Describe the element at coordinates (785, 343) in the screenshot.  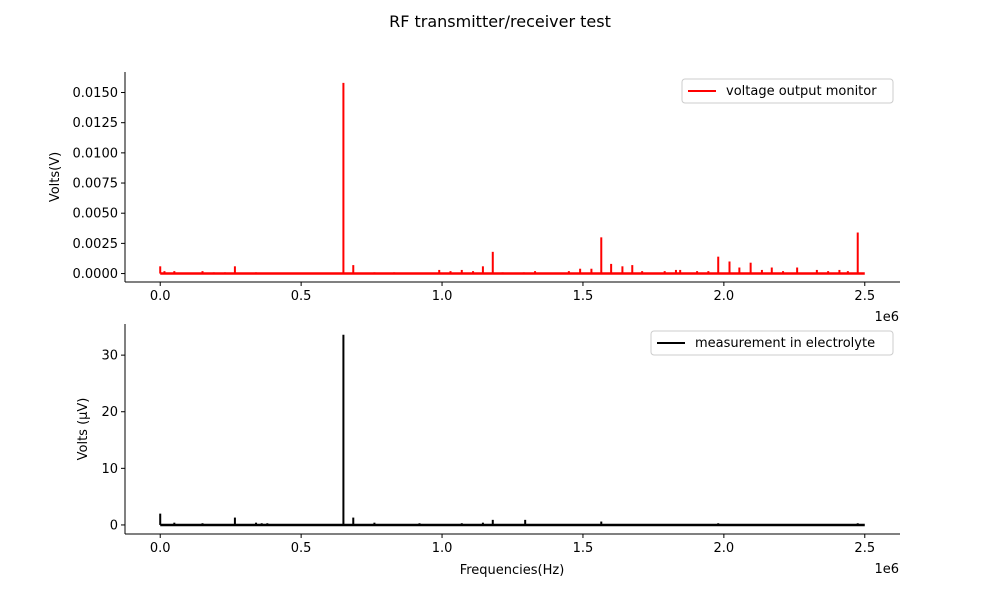
I see `legend-label: measurement in electrolyte` at that location.